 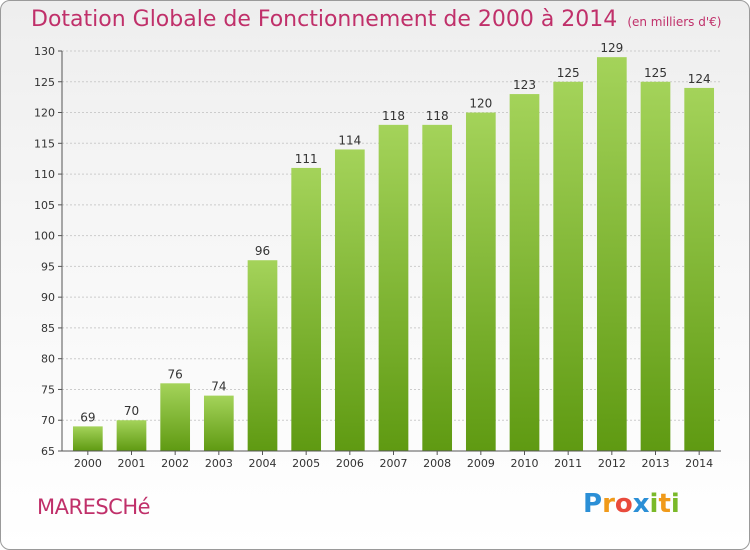 I want to click on chart-subtitle: (en milliers d'€), so click(x=674, y=22).